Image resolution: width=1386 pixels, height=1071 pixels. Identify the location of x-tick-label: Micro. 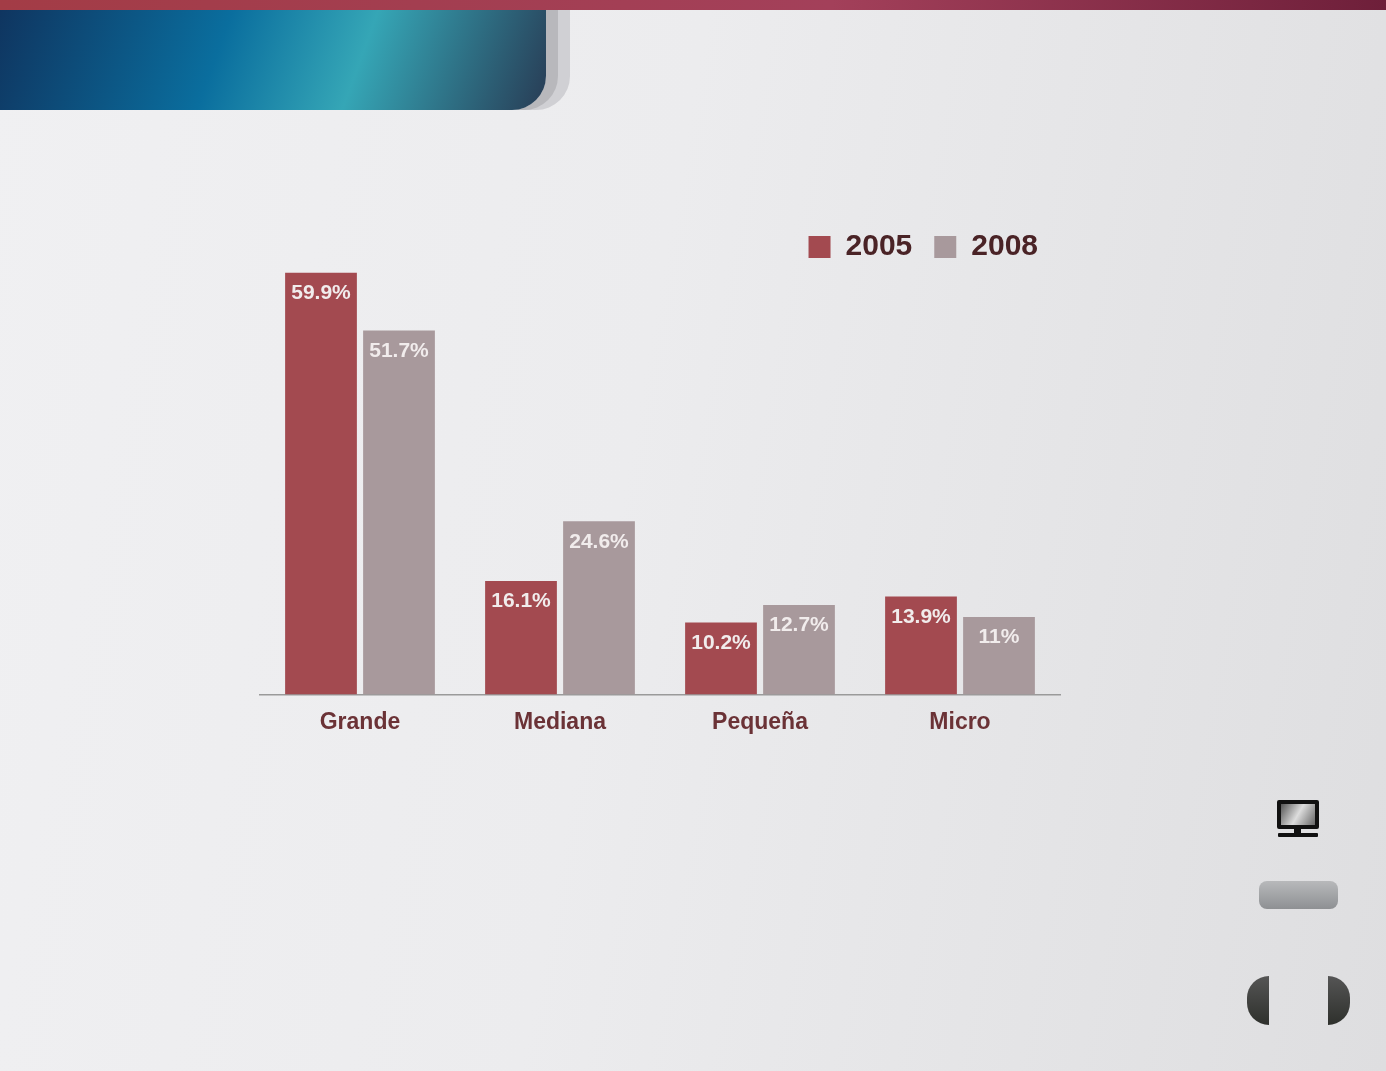
(960, 720).